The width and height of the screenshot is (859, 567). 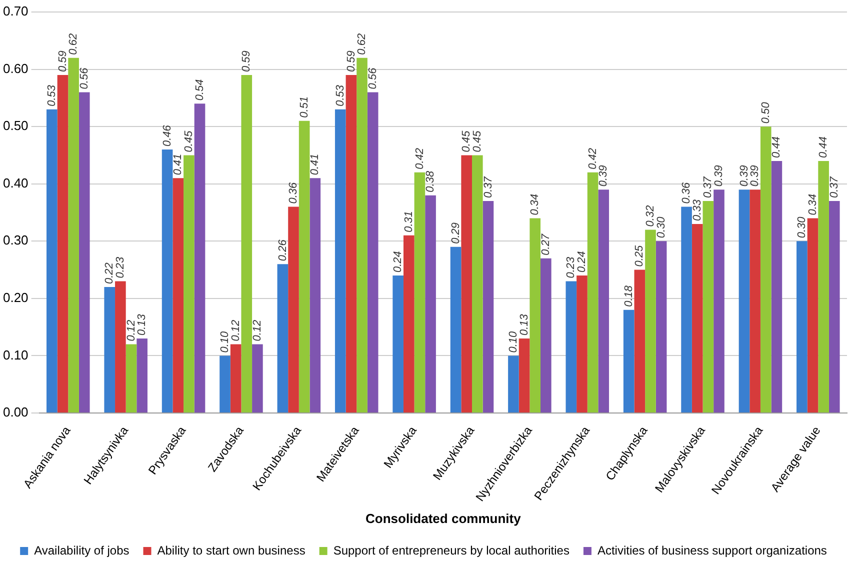 I want to click on data-label: 0.38, so click(x=430, y=181).